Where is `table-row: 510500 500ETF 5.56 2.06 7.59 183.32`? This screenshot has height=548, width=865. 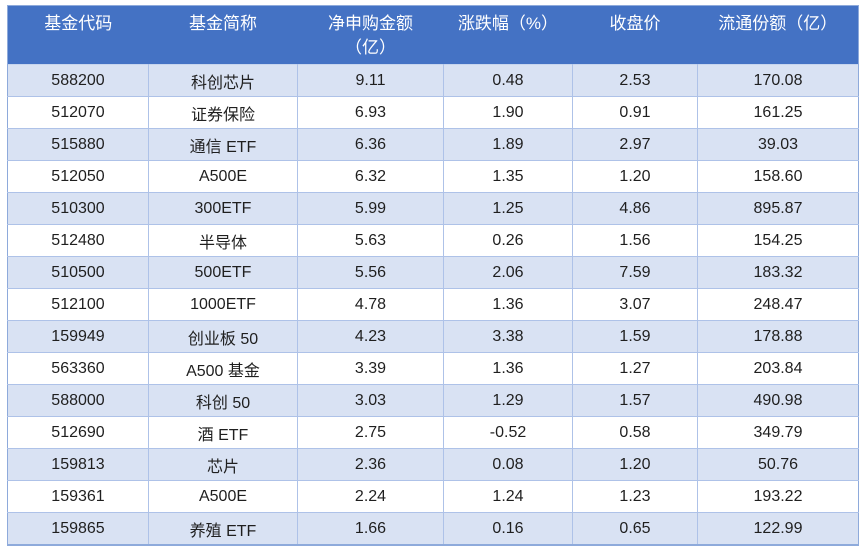
table-row: 510500 500ETF 5.56 2.06 7.59 183.32 is located at coordinates (433, 272).